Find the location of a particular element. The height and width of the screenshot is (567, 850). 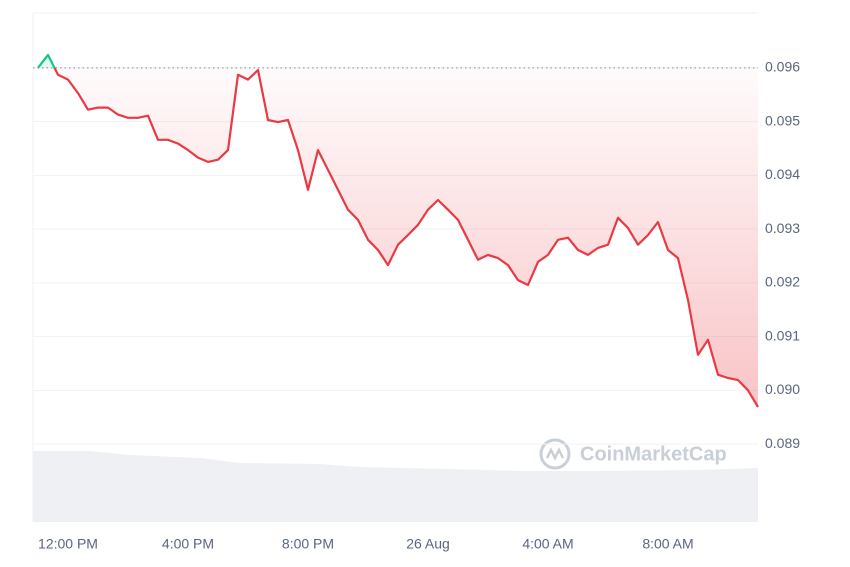

y-tick-label: 0.094 is located at coordinates (782, 174).